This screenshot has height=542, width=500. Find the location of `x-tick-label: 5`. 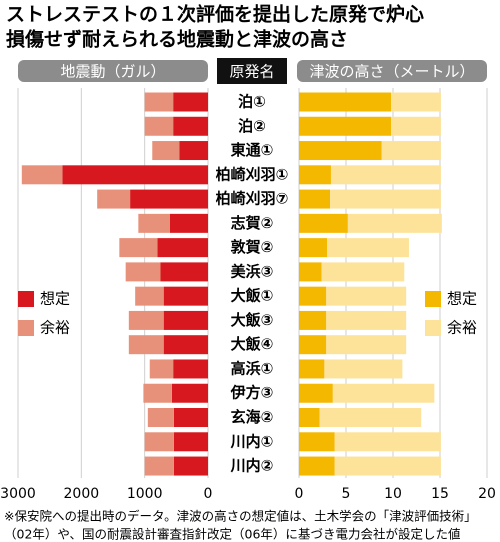

x-tick-label: 5 is located at coordinates (346, 494).